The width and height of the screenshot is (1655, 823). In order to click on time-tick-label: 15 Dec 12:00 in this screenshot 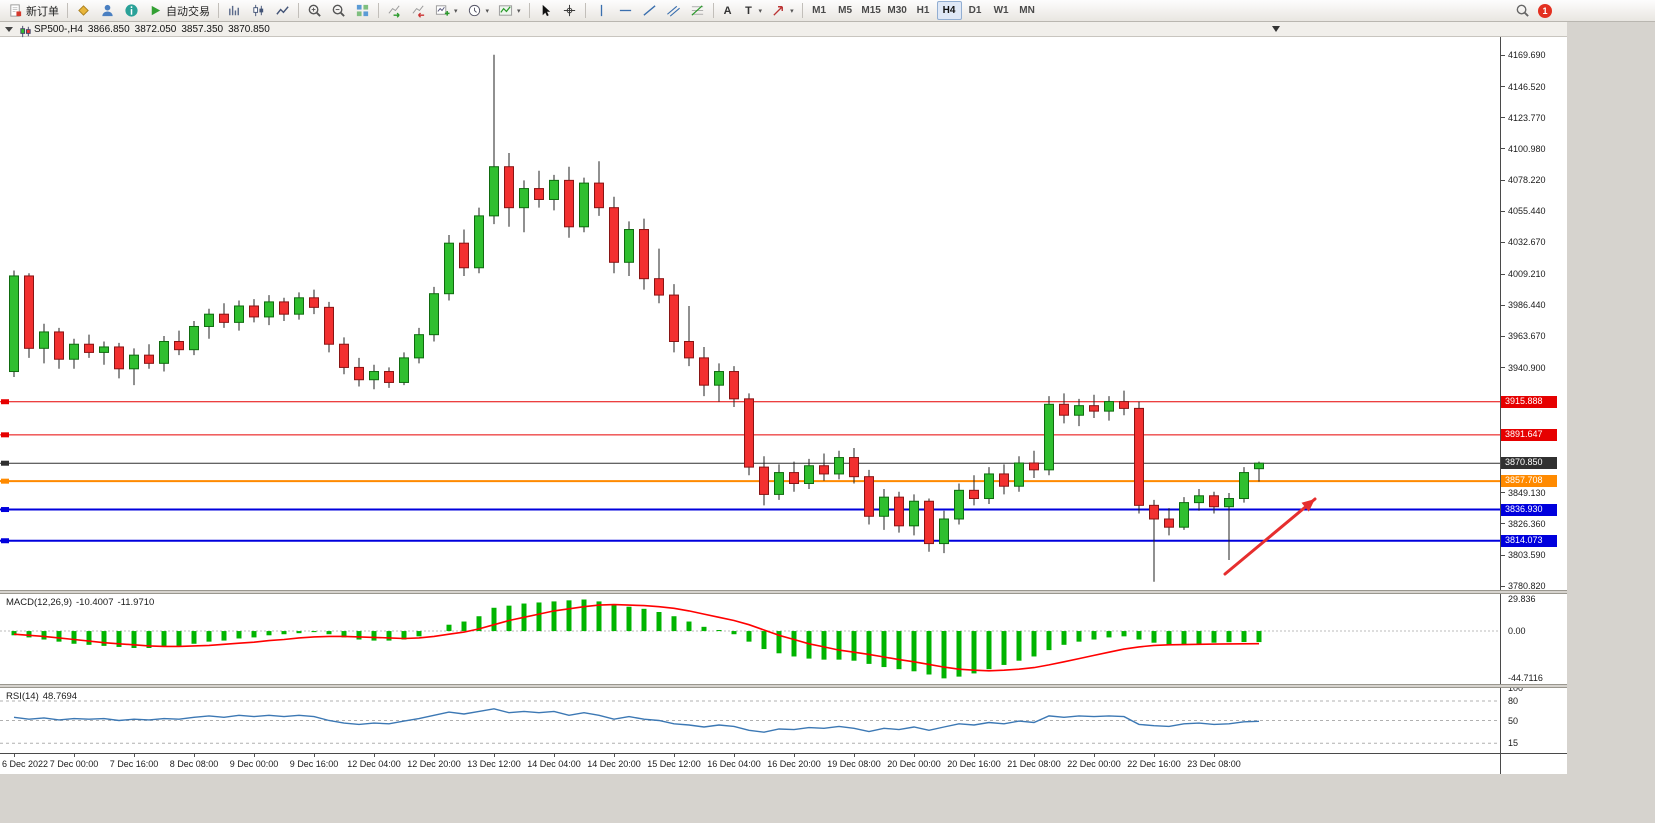, I will do `click(674, 764)`.